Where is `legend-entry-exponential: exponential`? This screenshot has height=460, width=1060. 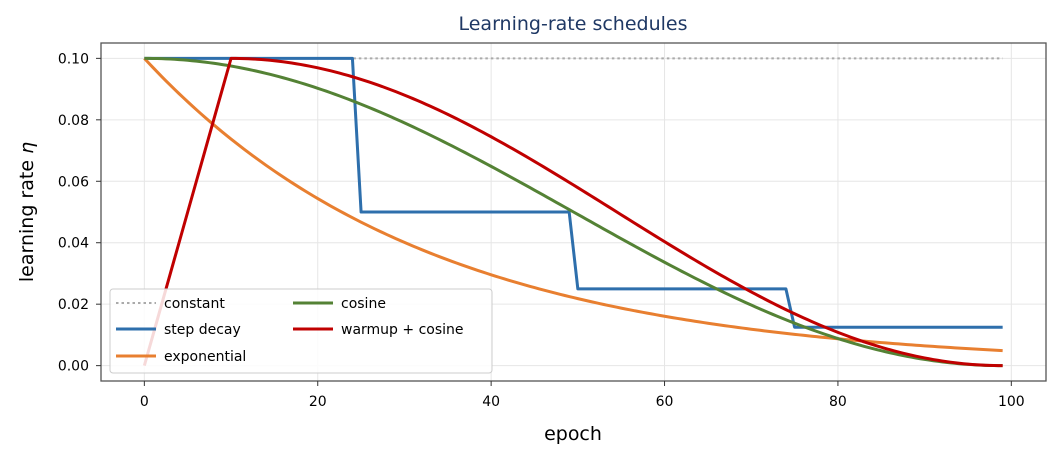
legend-entry-exponential: exponential is located at coordinates (181, 357).